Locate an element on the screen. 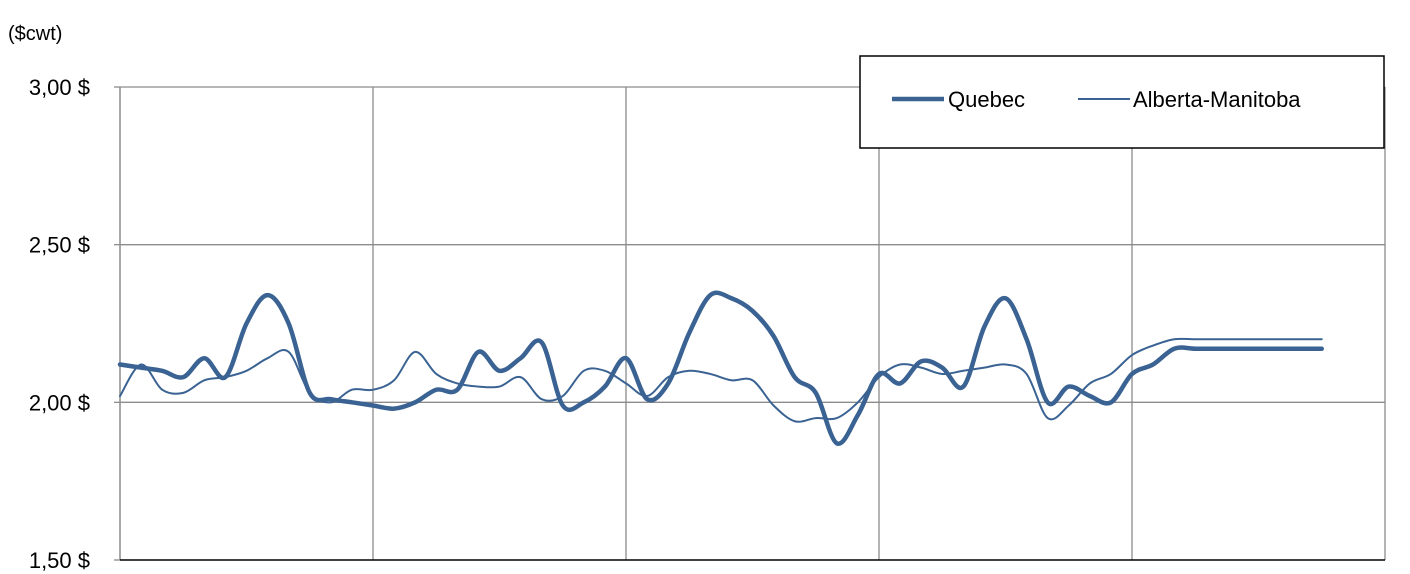  series-line-alberta-manitoba is located at coordinates (721, 380).